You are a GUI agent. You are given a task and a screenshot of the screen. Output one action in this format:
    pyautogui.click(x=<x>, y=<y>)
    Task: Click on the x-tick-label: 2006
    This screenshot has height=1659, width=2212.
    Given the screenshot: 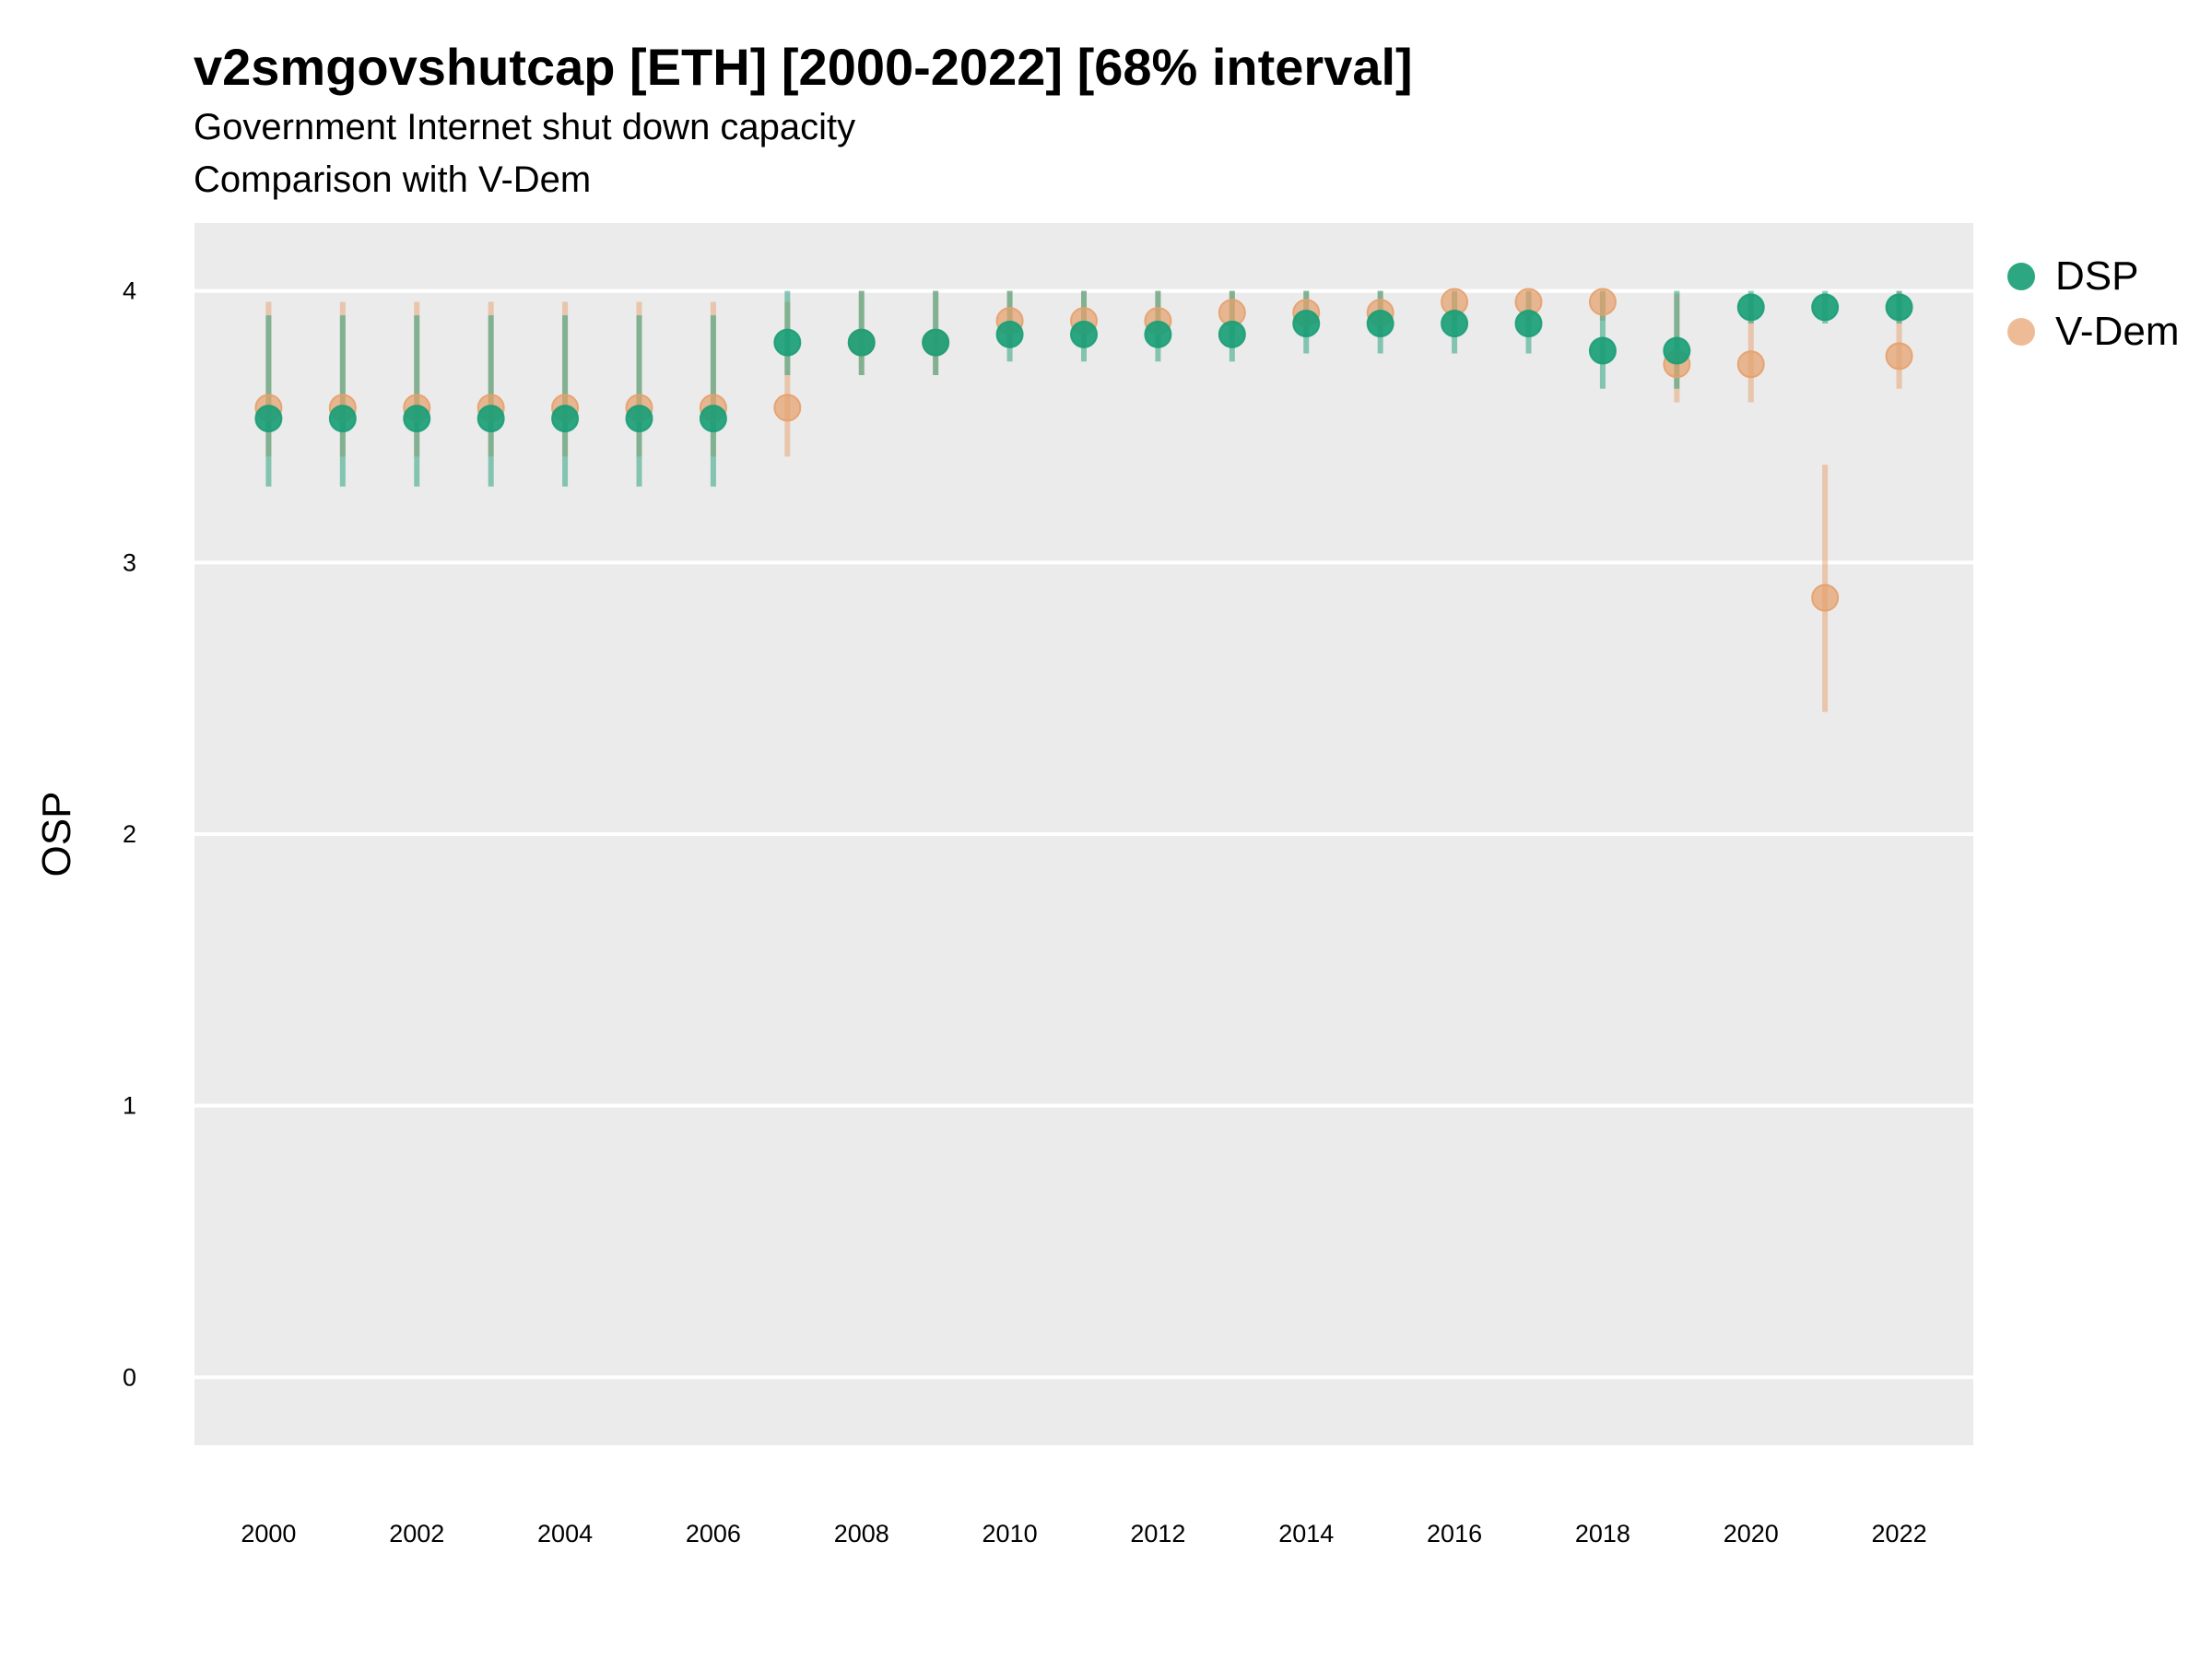 What is the action you would take?
    pyautogui.click(x=713, y=1533)
    